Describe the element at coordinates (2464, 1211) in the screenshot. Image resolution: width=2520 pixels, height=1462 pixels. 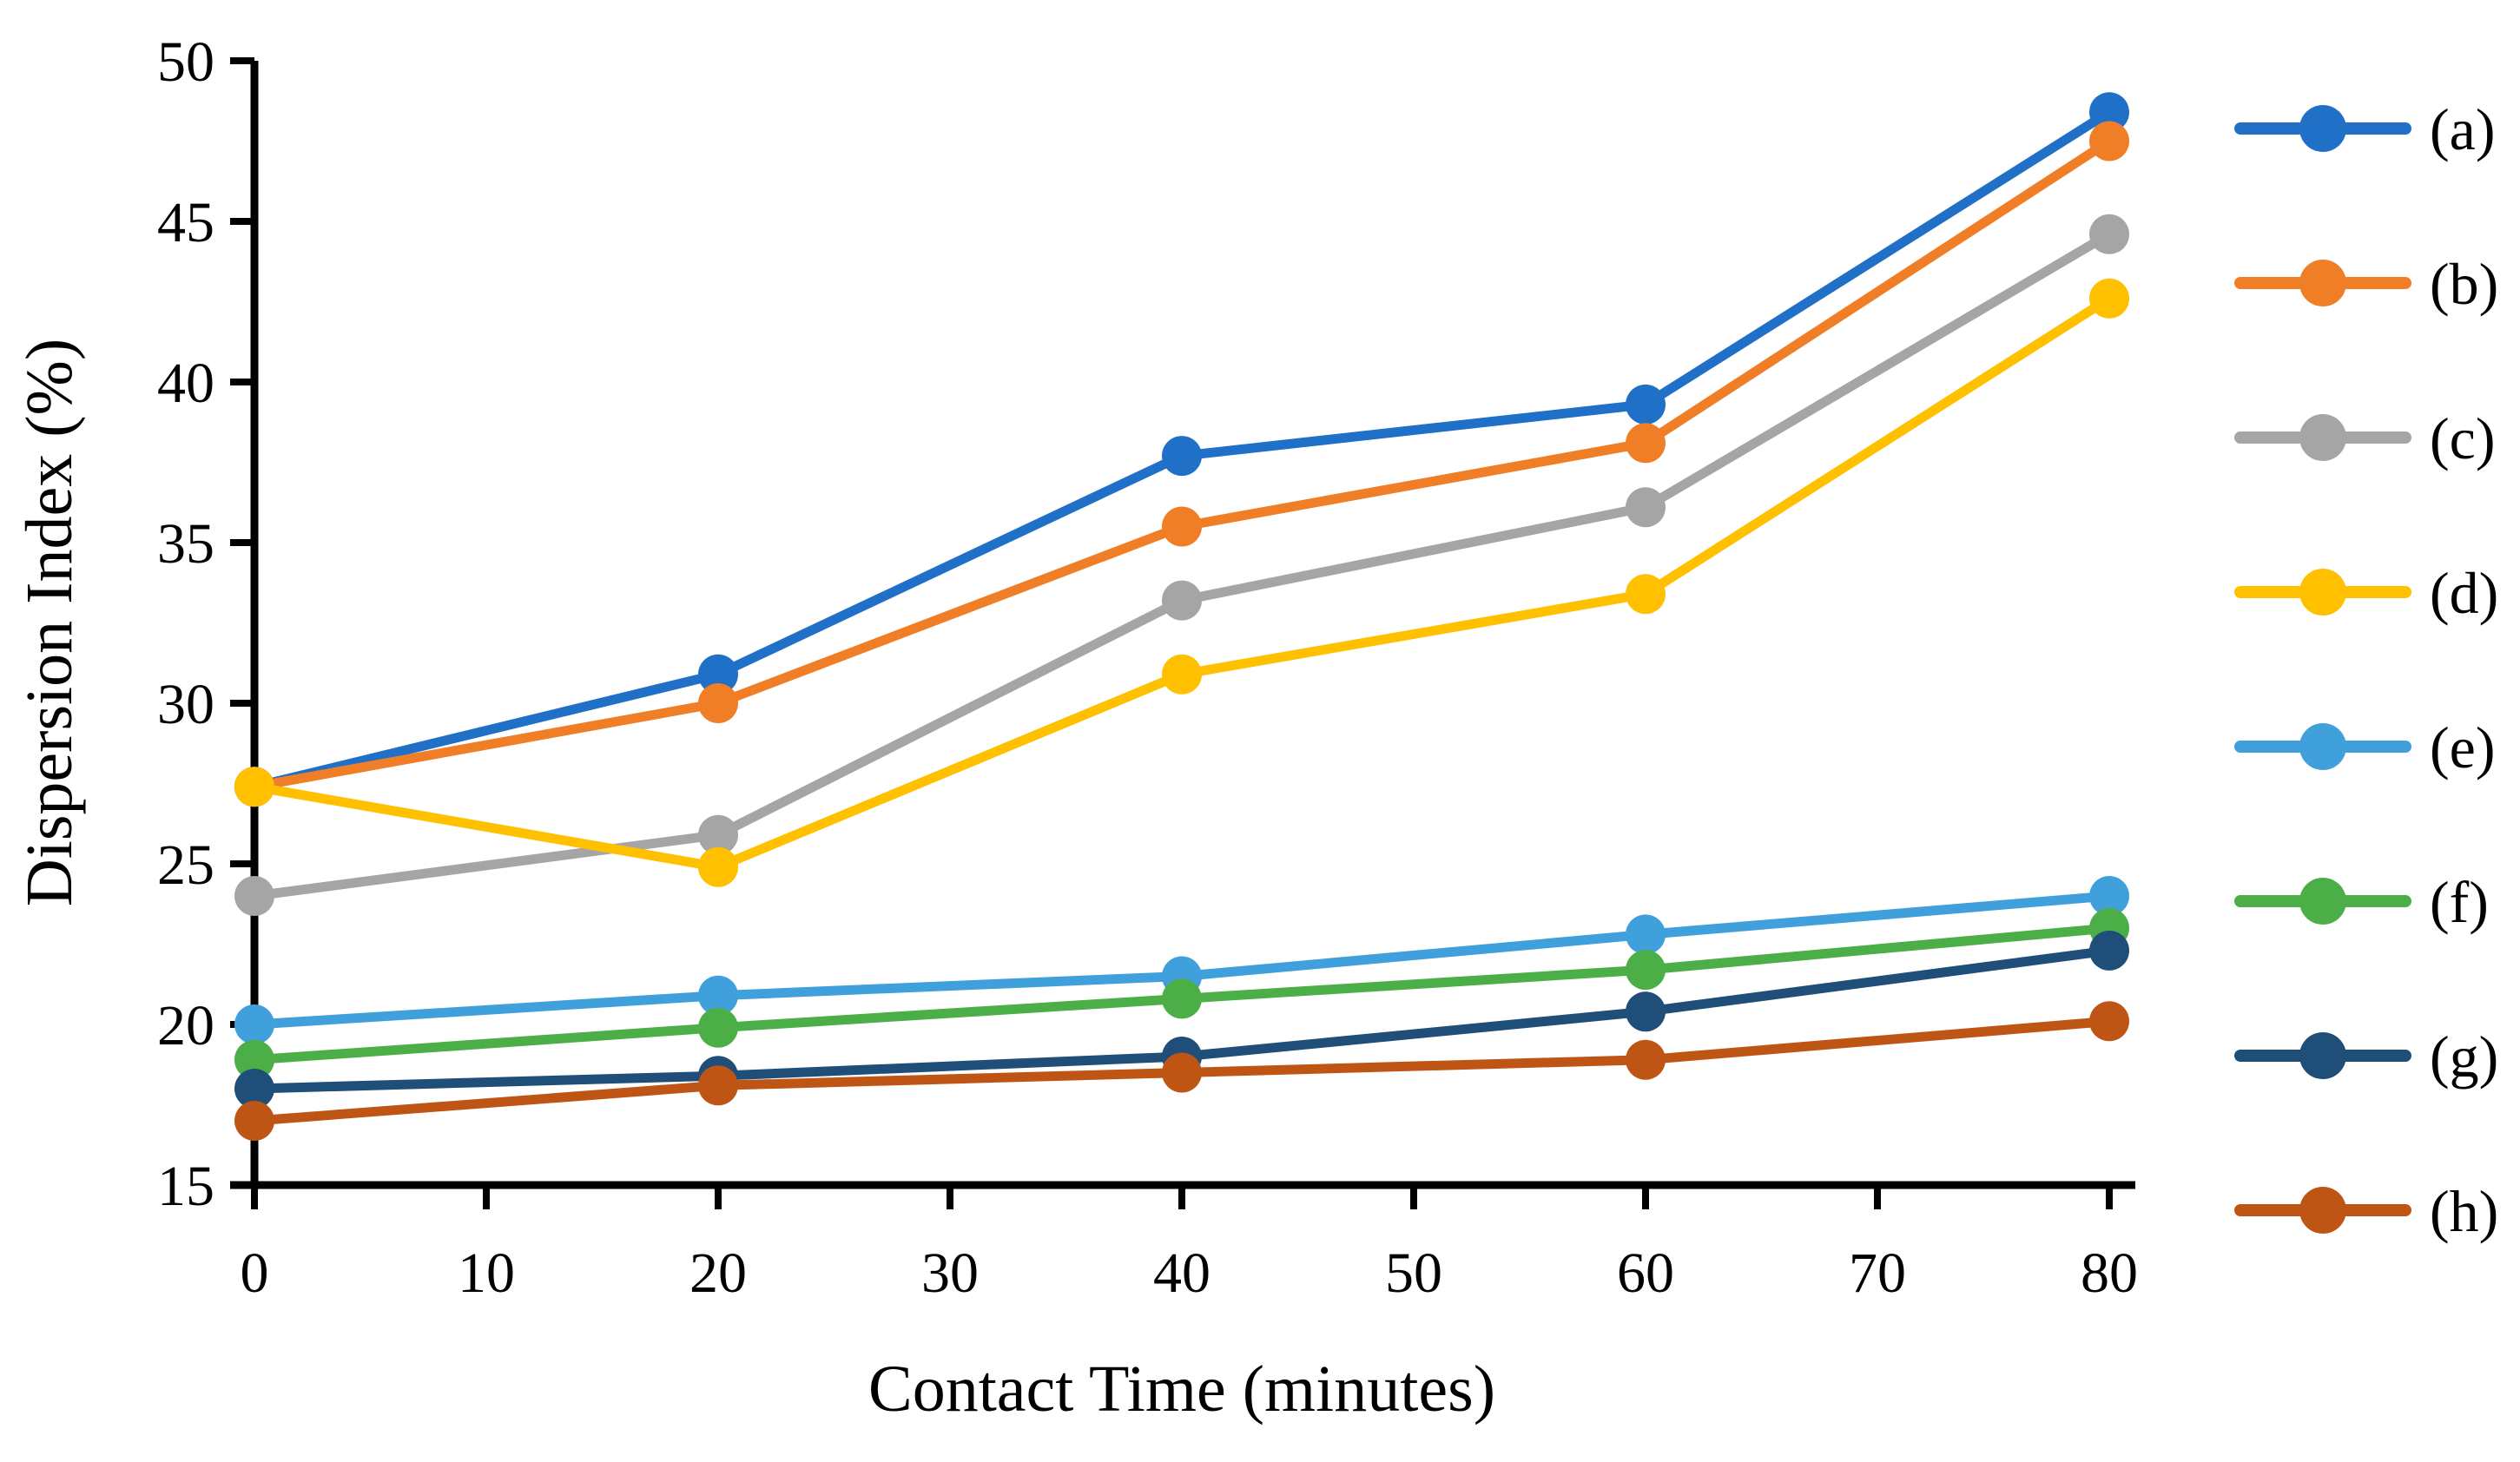
I see `legend-label-h: (h)` at that location.